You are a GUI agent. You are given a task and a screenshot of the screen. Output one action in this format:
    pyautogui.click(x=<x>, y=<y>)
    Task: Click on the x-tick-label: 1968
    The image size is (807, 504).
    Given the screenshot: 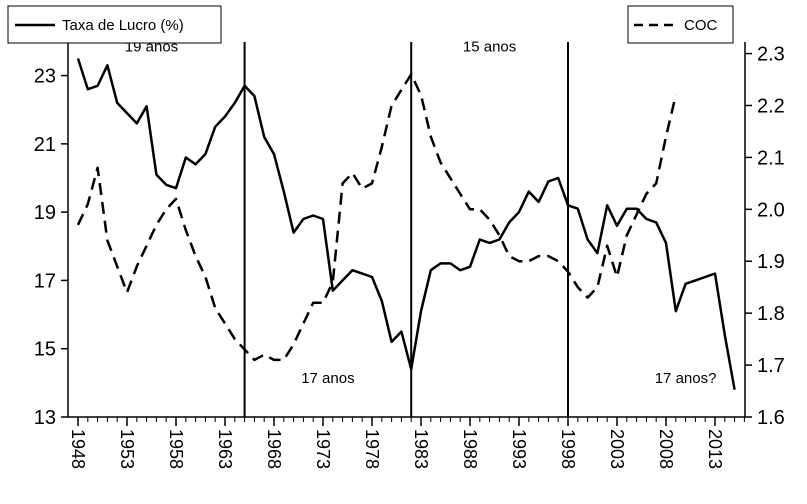 What is the action you would take?
    pyautogui.click(x=274, y=449)
    